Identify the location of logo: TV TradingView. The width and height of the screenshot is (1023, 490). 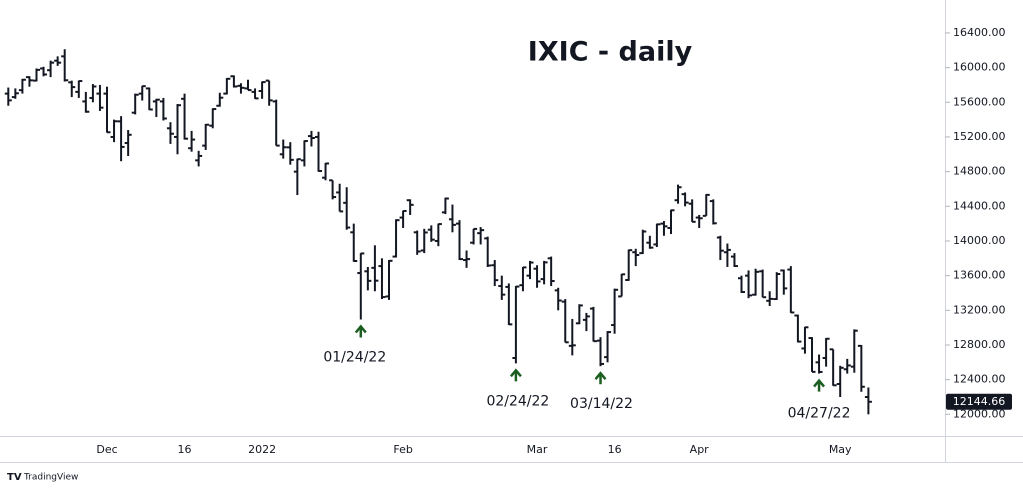
(42, 477).